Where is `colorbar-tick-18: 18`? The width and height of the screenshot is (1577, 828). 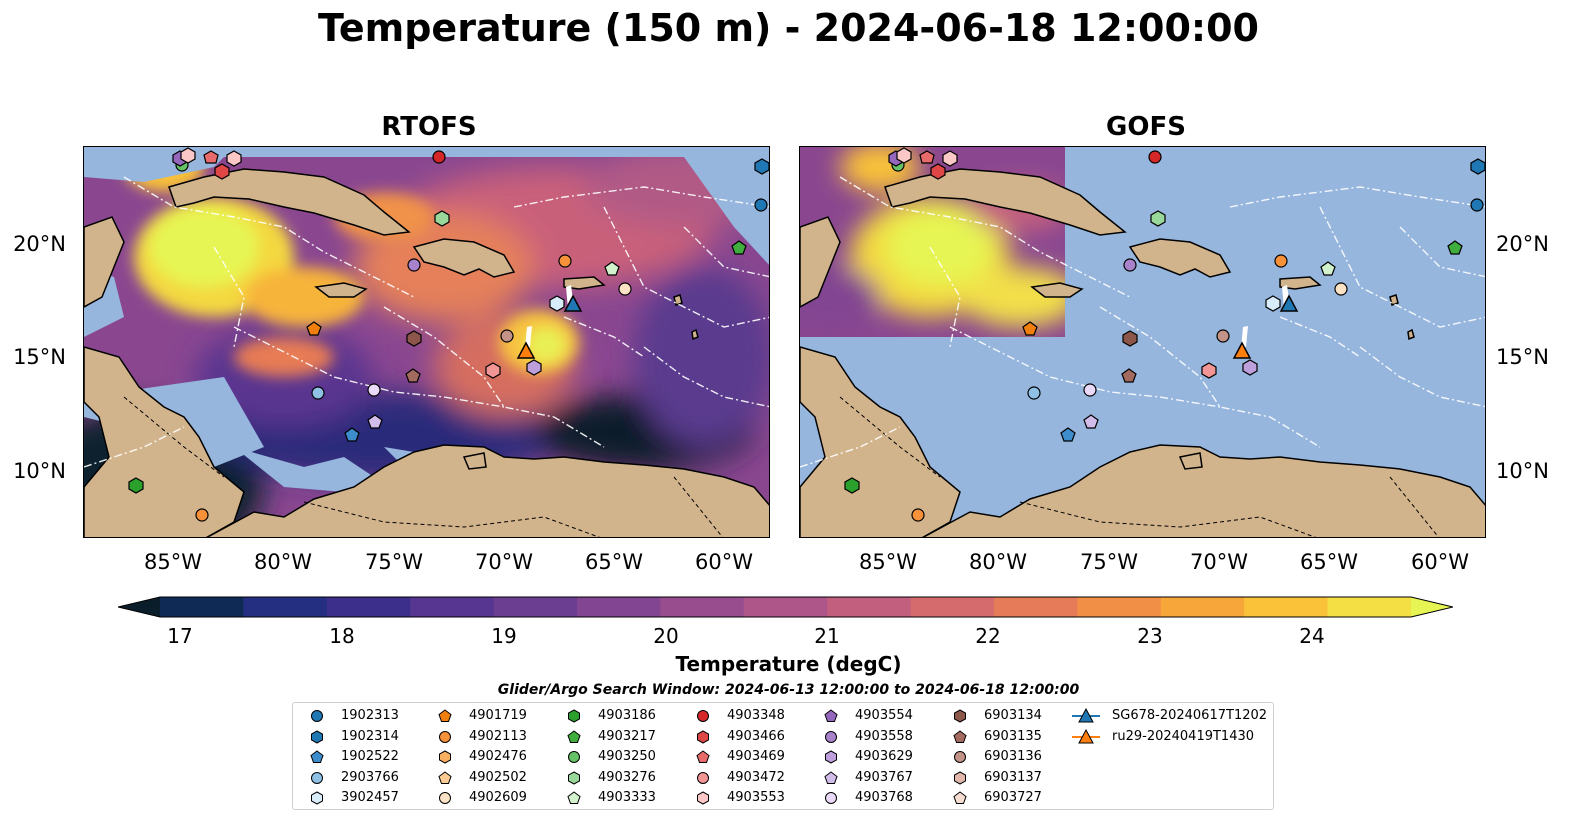
colorbar-tick-18: 18 is located at coordinates (342, 636).